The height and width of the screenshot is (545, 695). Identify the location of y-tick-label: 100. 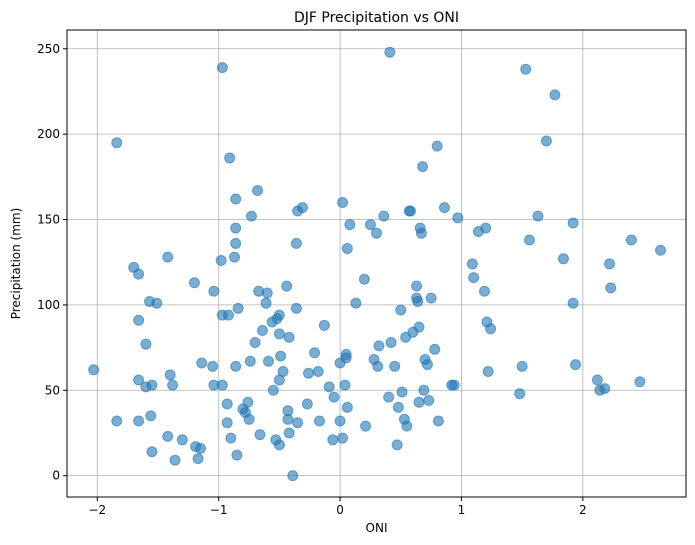
(48, 305).